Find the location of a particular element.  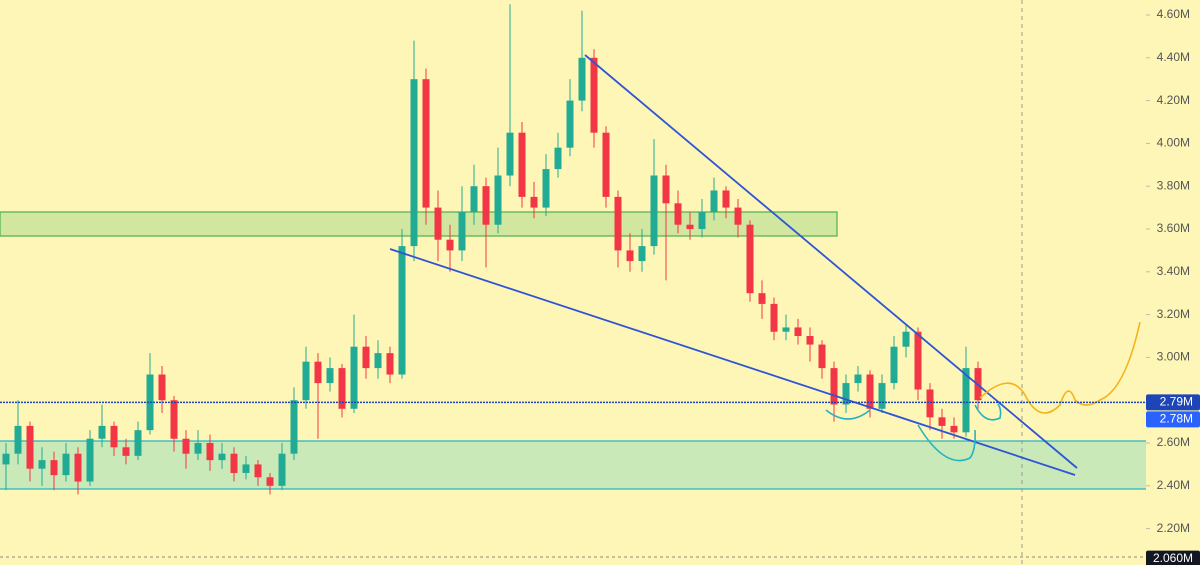

y-tick-label: 4.20M is located at coordinates (1173, 100).